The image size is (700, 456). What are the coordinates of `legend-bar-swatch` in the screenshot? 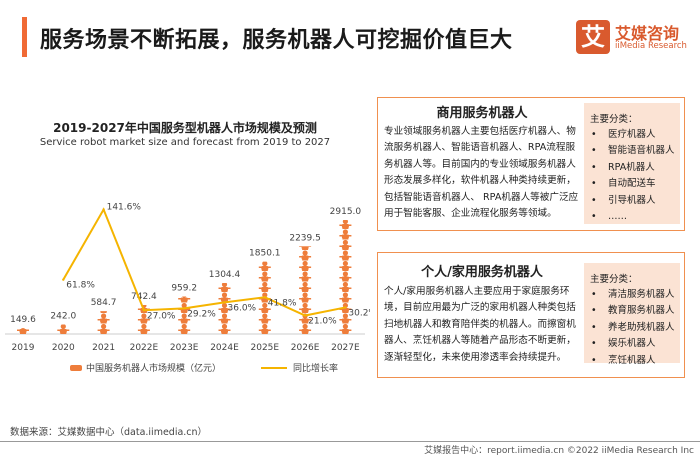 It's located at (76, 367).